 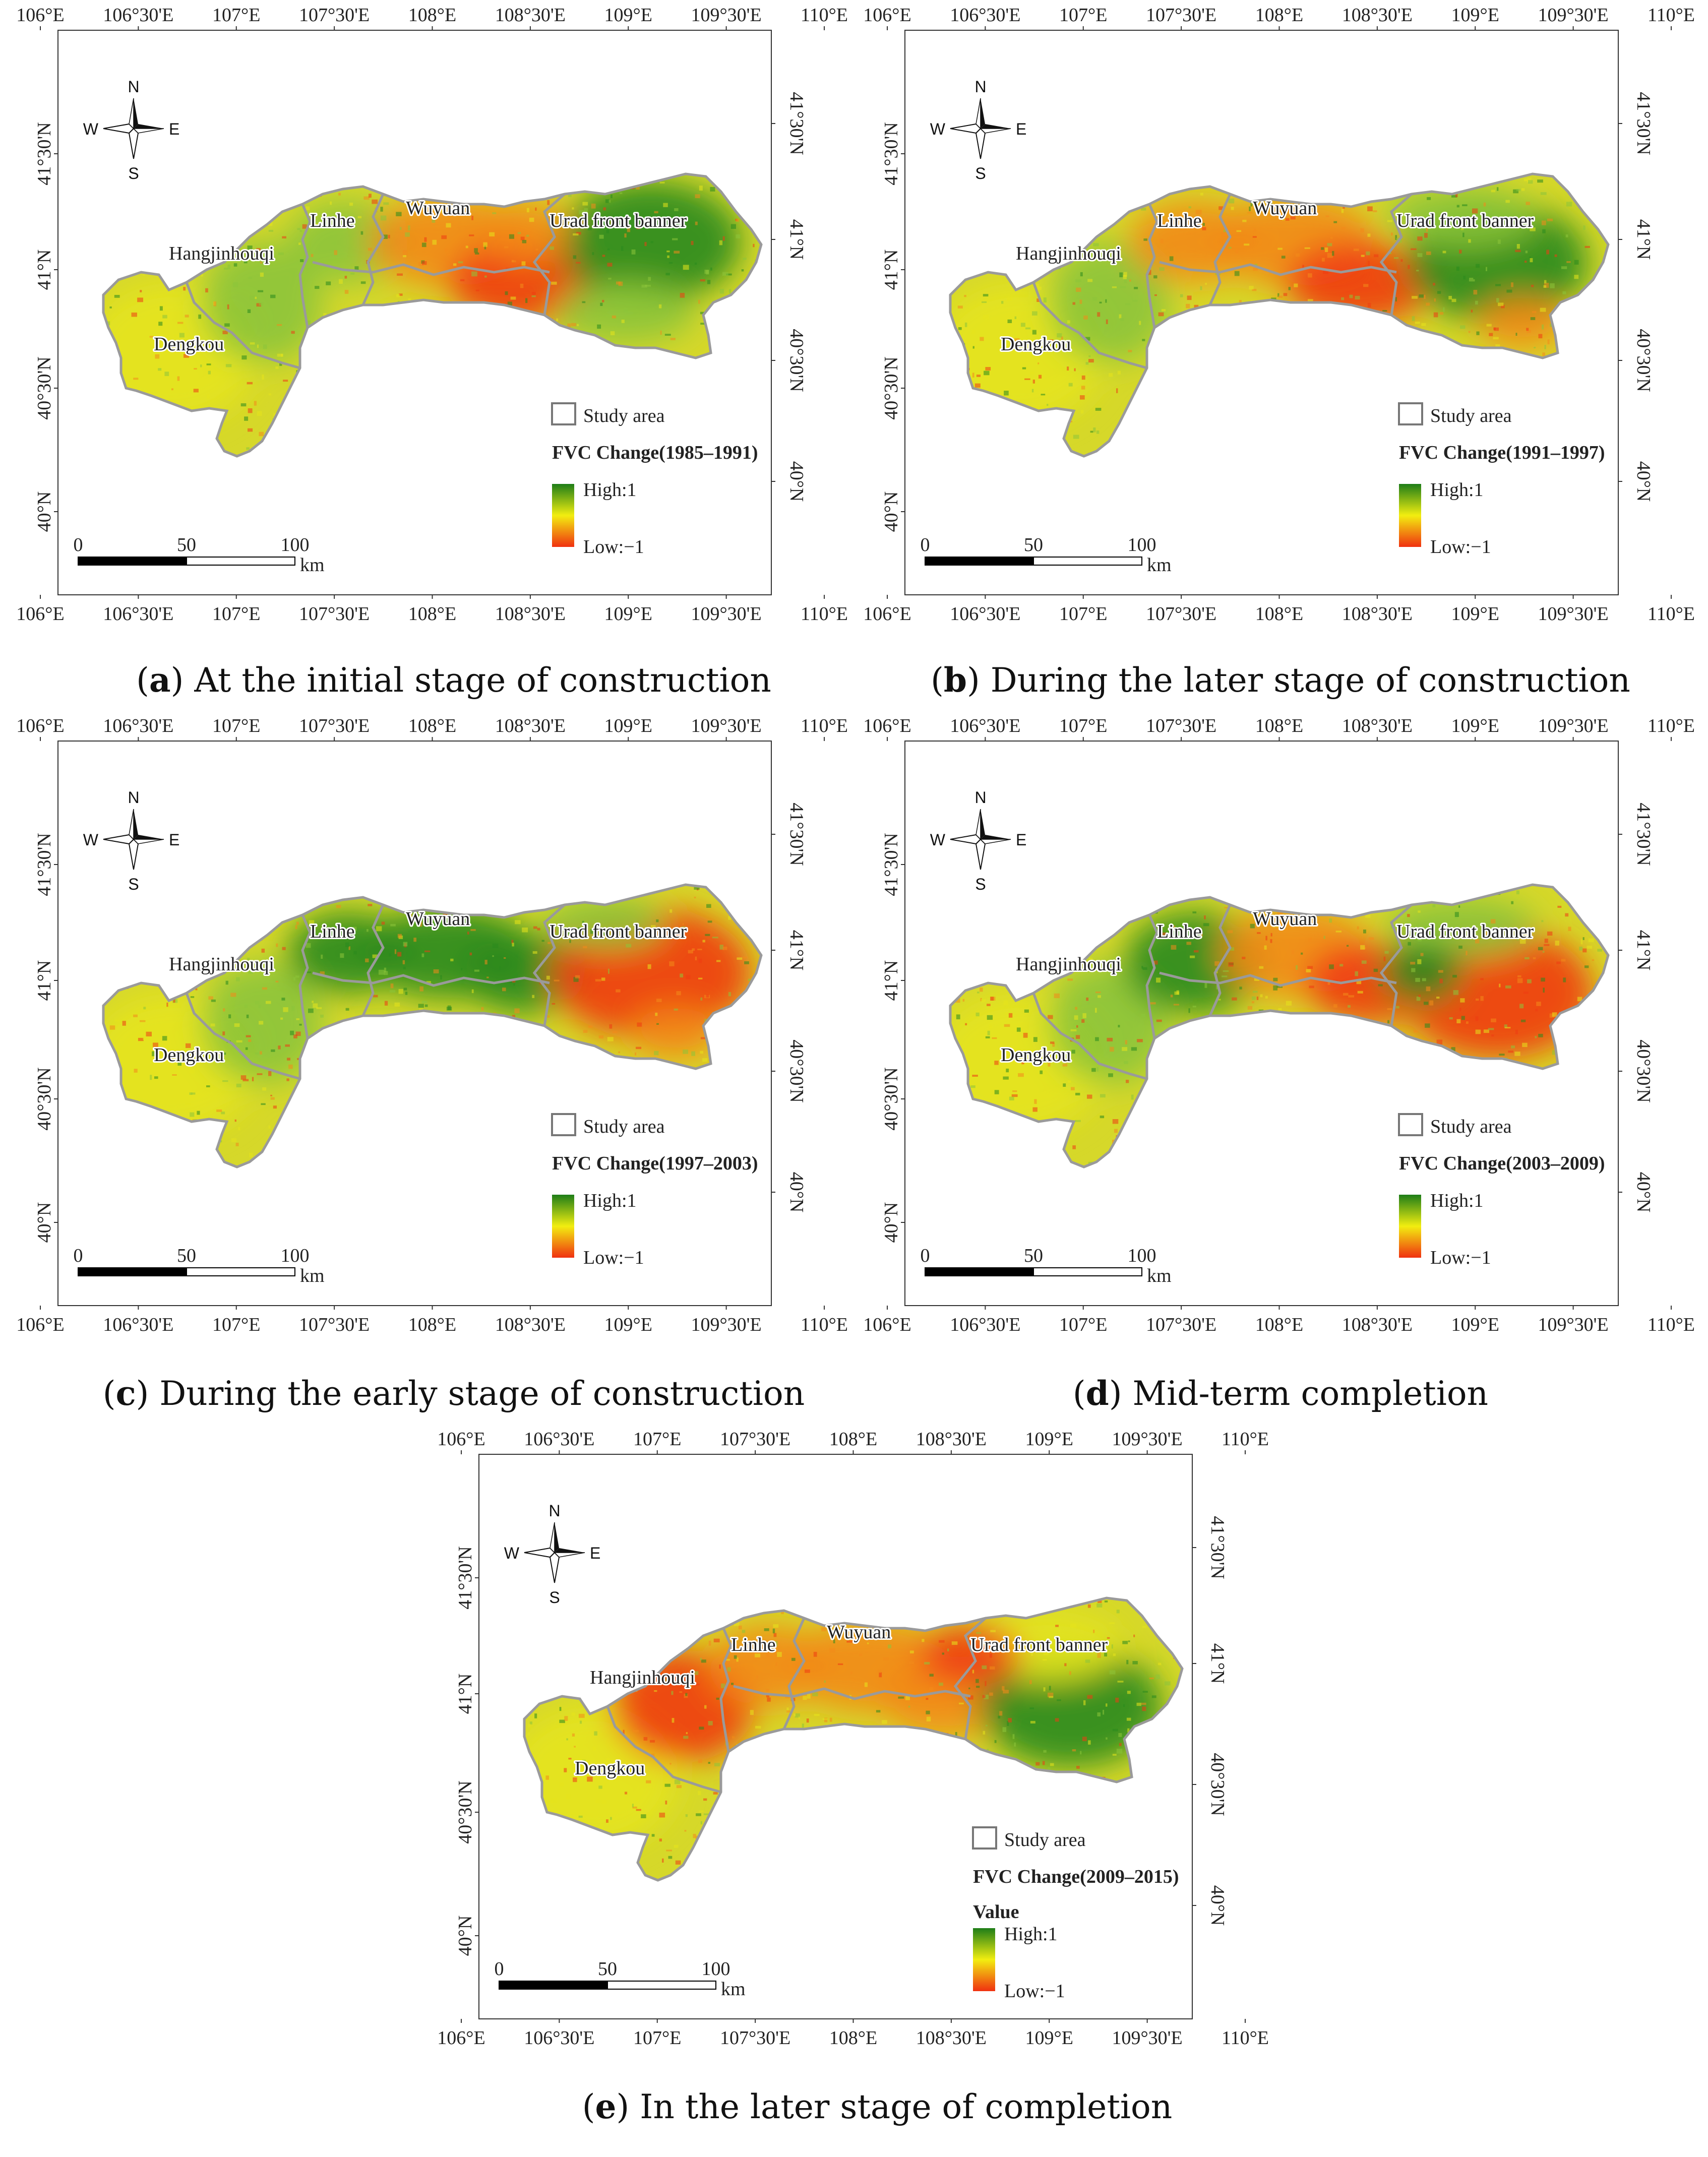 I want to click on compass-icon: N S E W, so click(x=131, y=130).